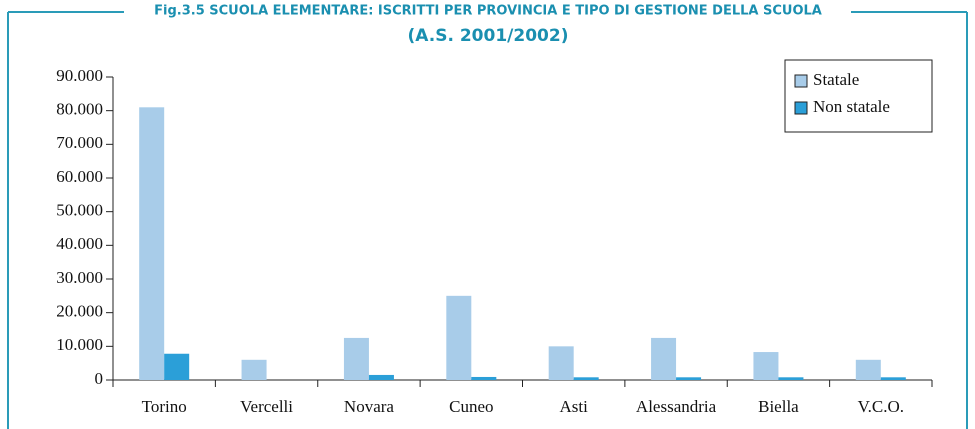  Describe the element at coordinates (858, 96) in the screenshot. I see `legend-box` at that location.